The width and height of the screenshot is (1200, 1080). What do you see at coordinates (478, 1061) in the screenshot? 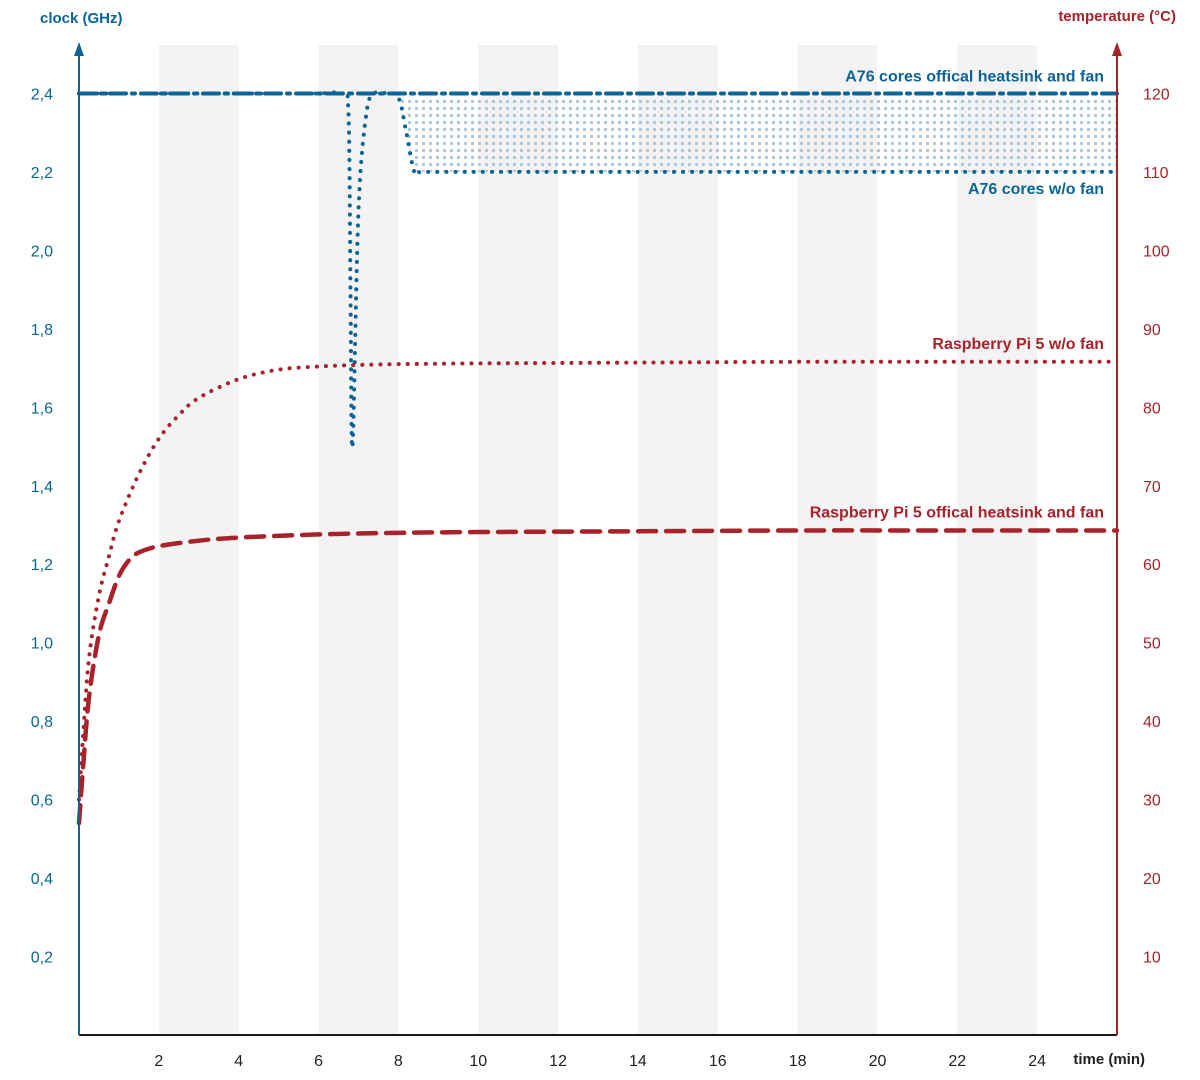
I see `x-tick-label: 10` at bounding box center [478, 1061].